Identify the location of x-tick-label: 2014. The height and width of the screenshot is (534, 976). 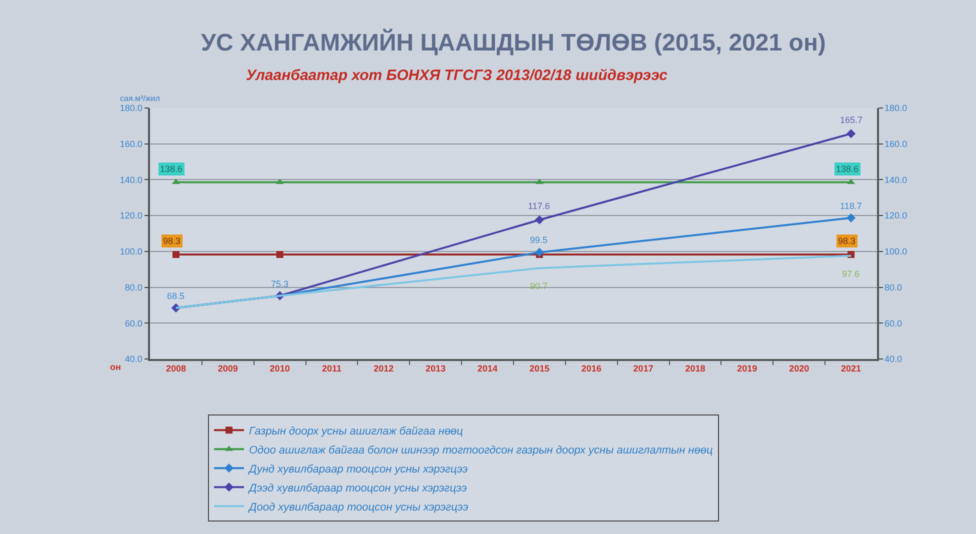
(488, 369).